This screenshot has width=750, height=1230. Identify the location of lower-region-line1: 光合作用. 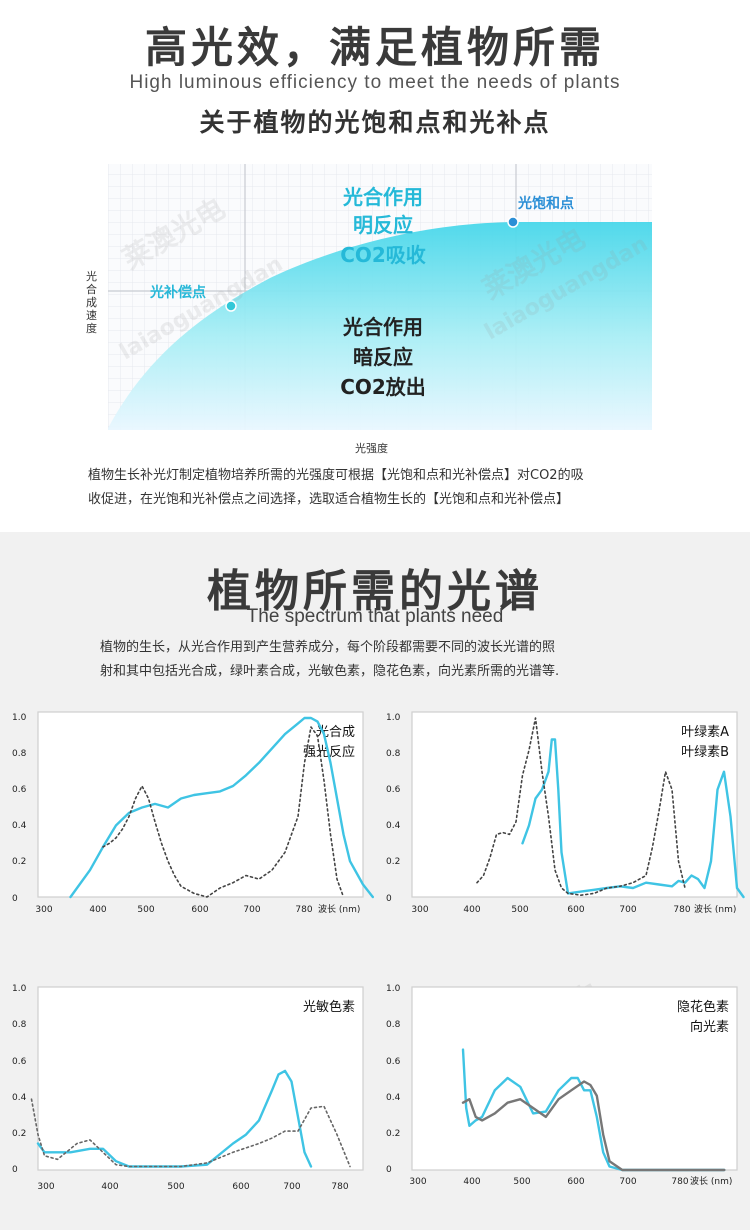
(382, 327).